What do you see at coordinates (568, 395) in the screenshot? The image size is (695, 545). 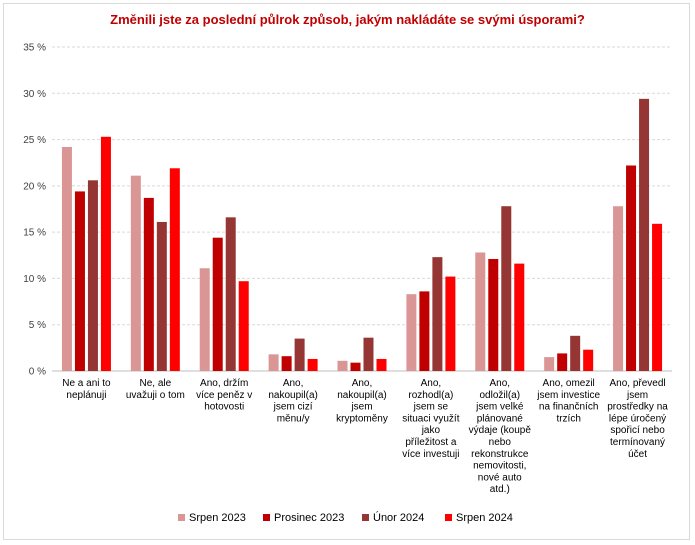 I see `category-label-line: jsem investice` at bounding box center [568, 395].